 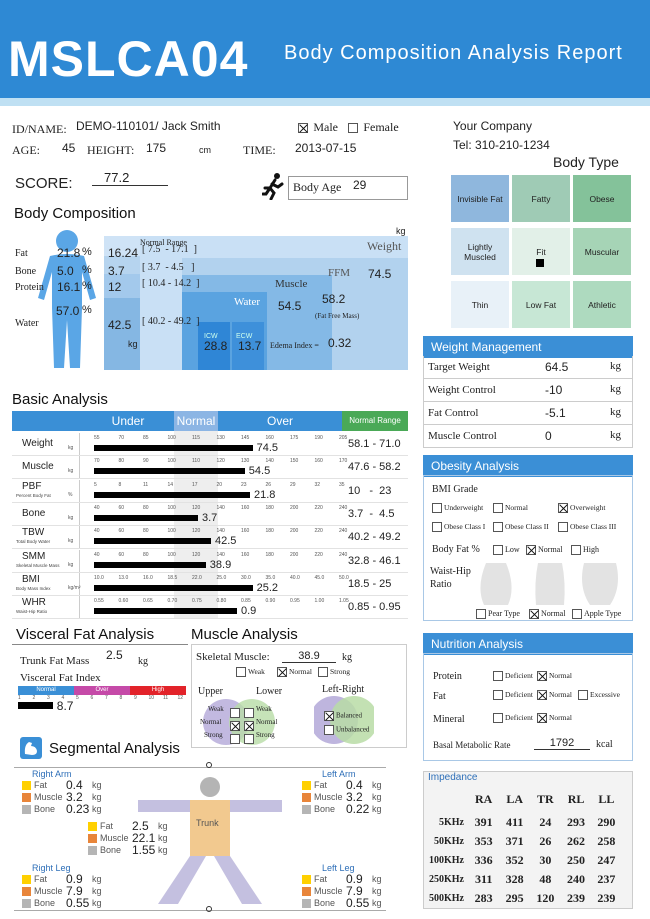 What do you see at coordinates (599, 695) in the screenshot?
I see `fat-excessive: Excessive` at bounding box center [599, 695].